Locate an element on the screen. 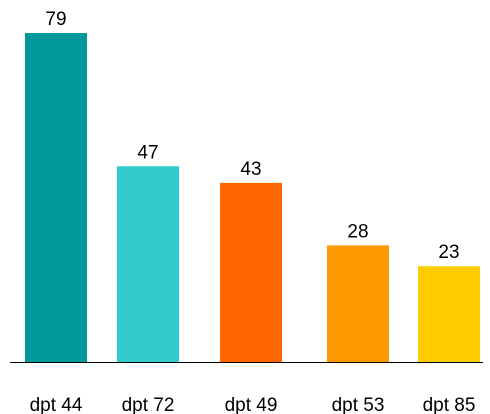  x-tick-label-dpt-44: dpt 44 is located at coordinates (56, 404).